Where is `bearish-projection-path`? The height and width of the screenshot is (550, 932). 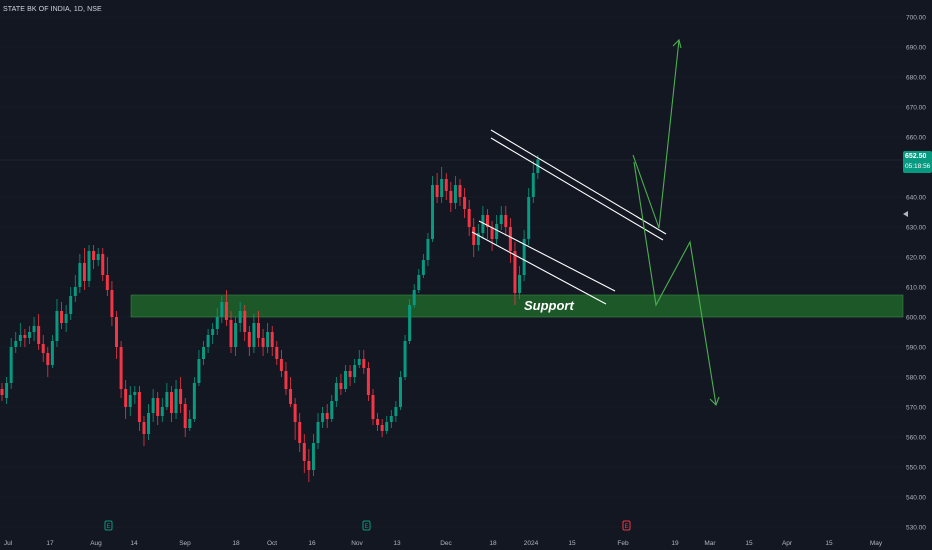 bearish-projection-path is located at coordinates (675, 283).